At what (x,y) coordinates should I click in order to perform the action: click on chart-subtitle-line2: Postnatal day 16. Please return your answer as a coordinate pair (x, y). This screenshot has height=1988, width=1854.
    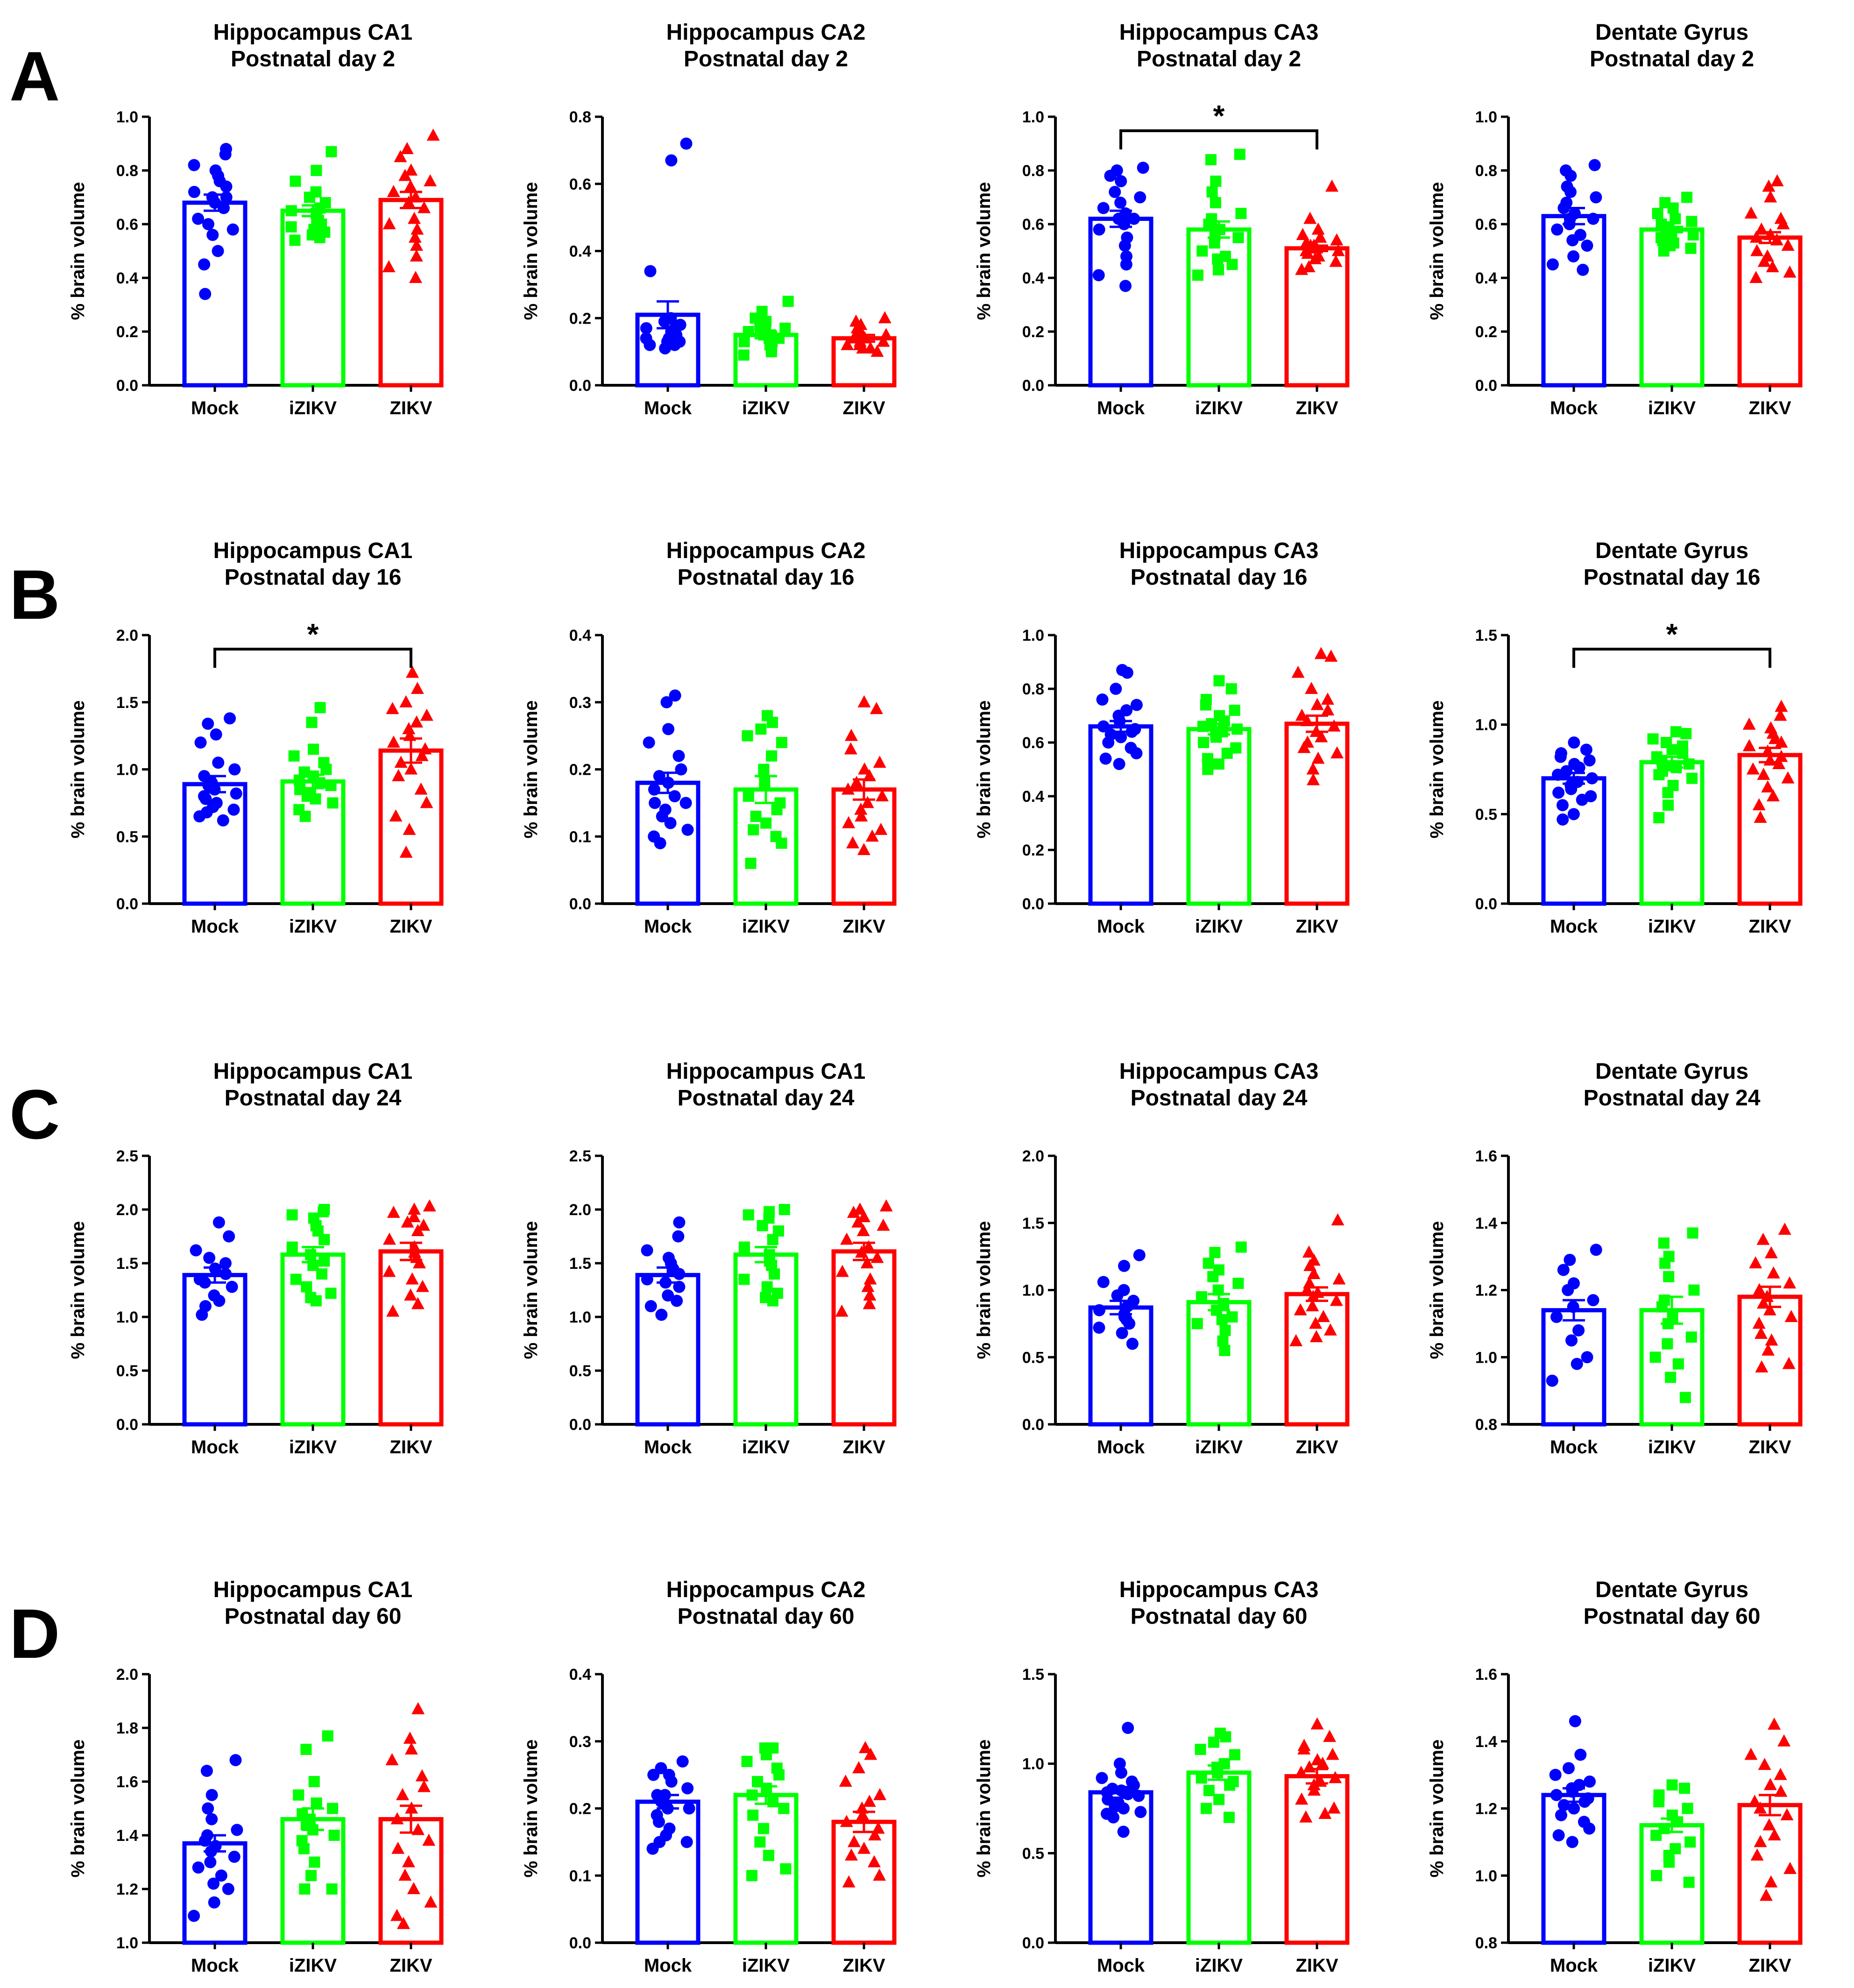
    Looking at the image, I should click on (1672, 577).